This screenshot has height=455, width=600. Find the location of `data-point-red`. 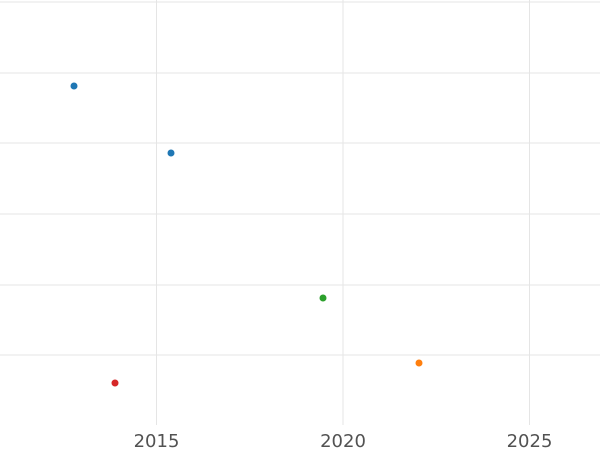

data-point-red is located at coordinates (115, 383).